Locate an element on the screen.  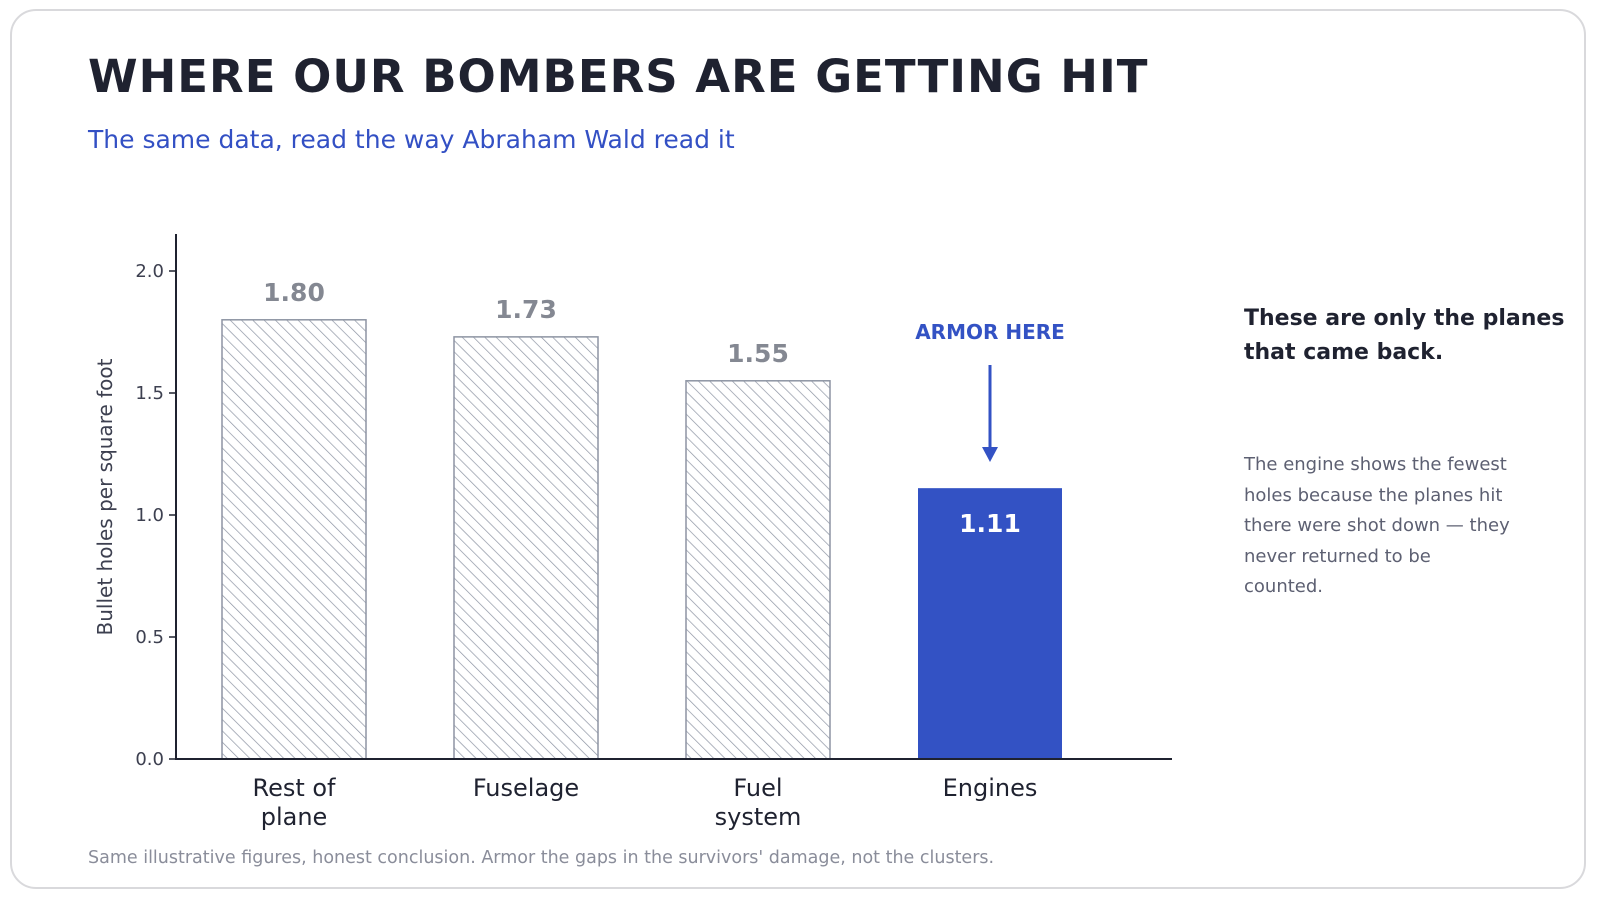
y-tick-label: 0.5 is located at coordinates (149, 637).